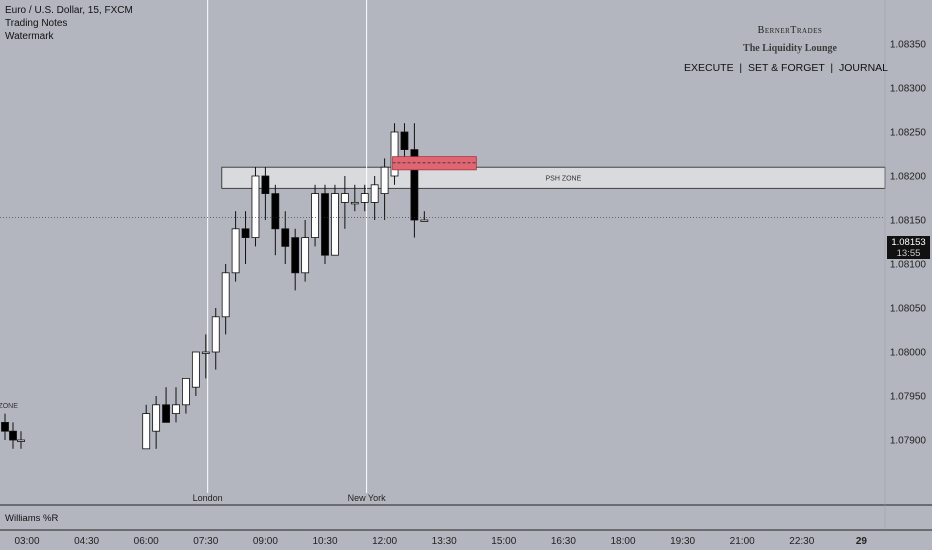  I want to click on x-tick-5: 09:00, so click(265, 541).